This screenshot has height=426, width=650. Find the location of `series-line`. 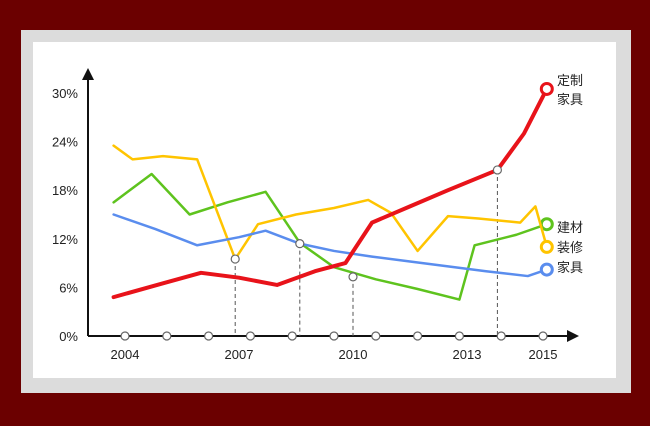

series-line is located at coordinates (330, 245).